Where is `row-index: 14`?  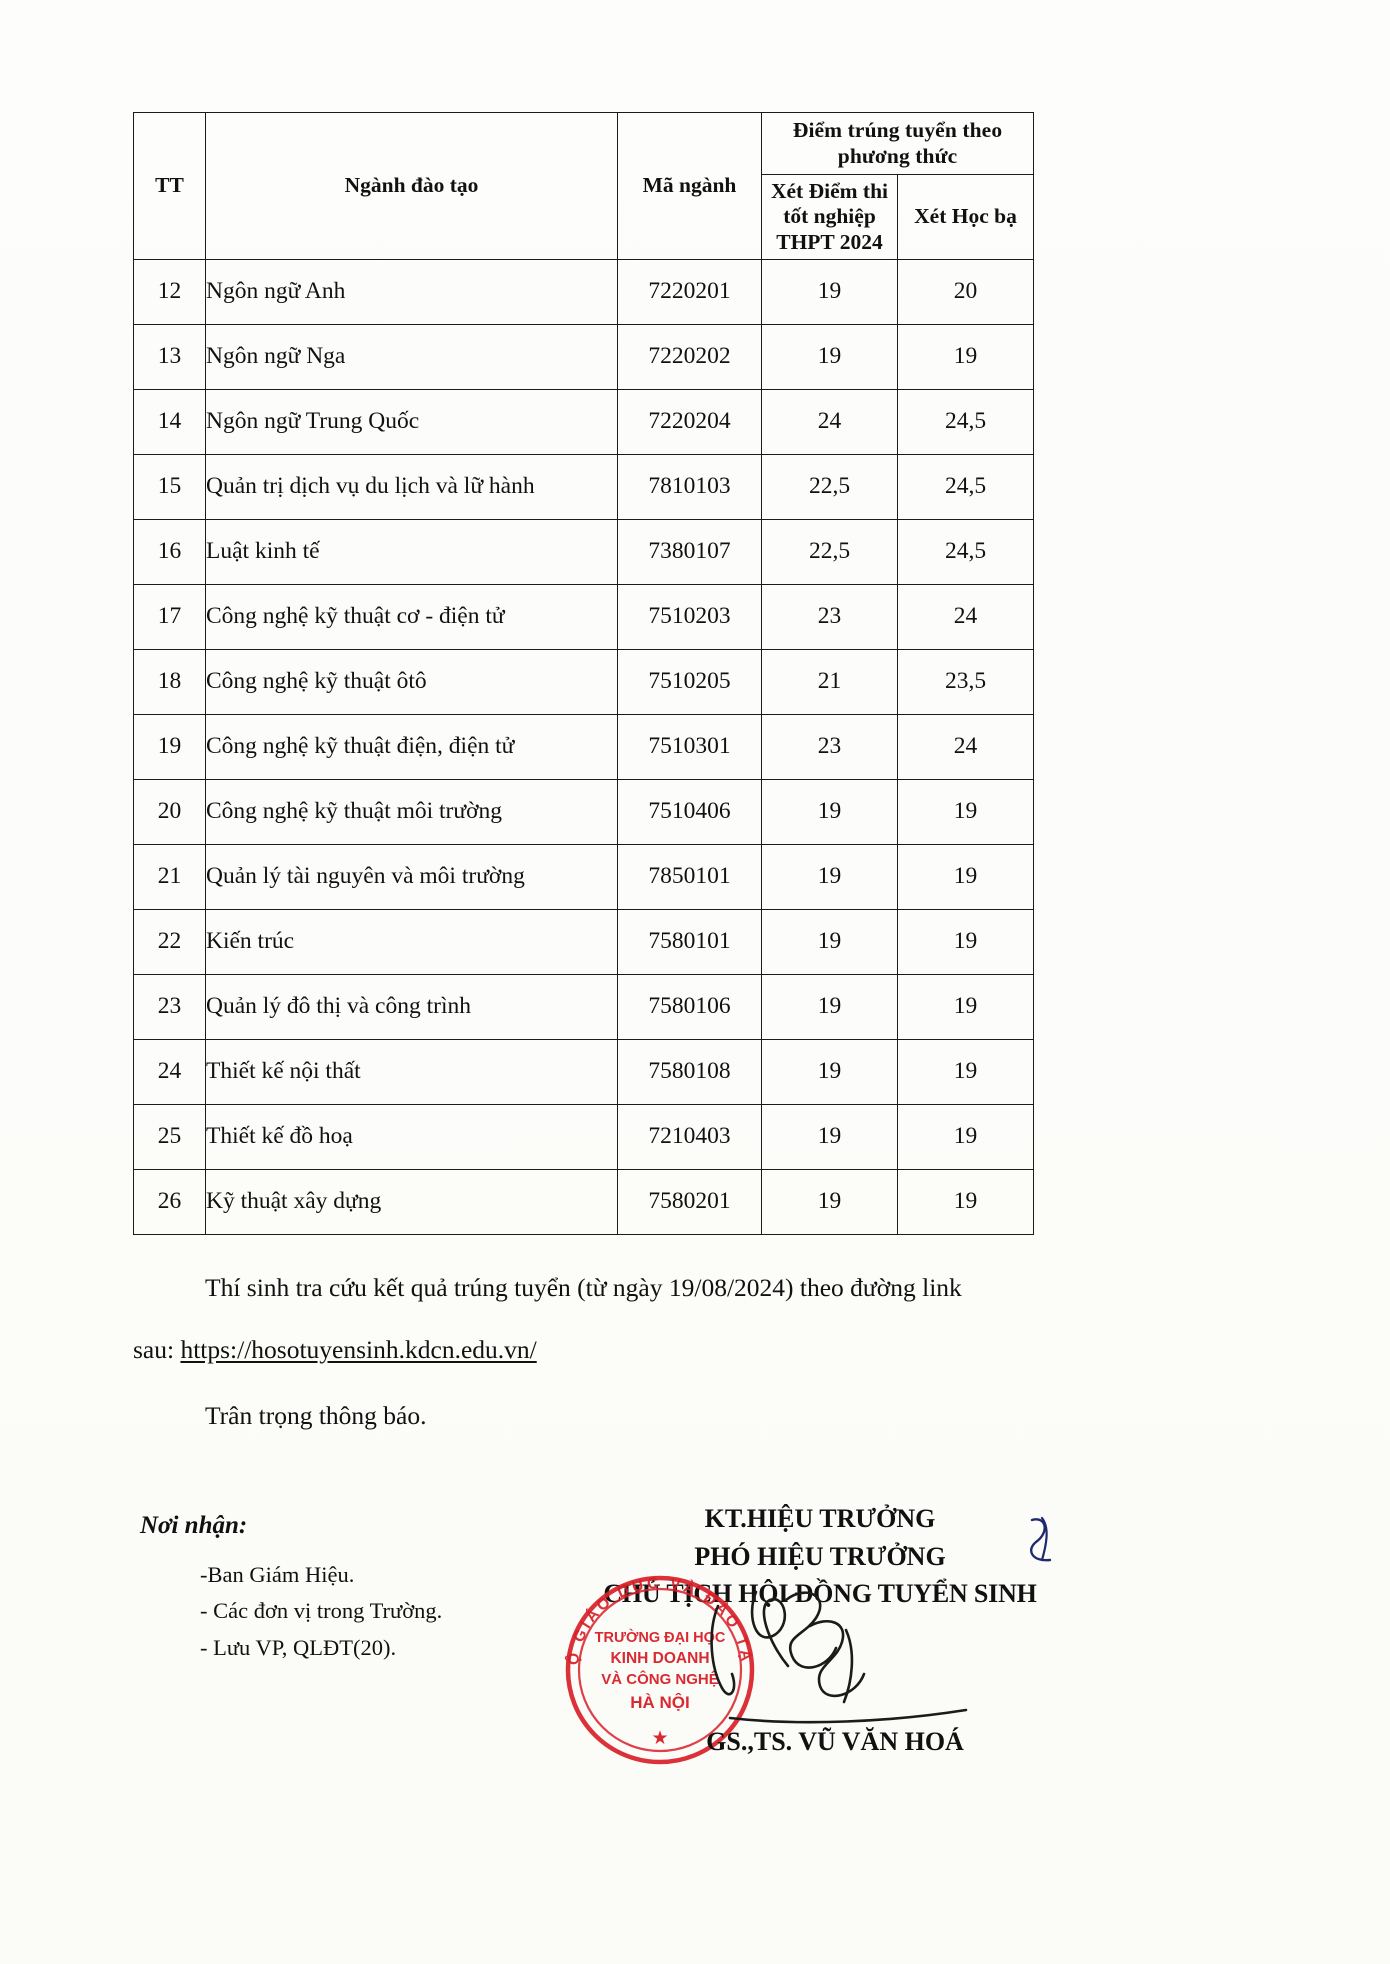
row-index: 14 is located at coordinates (169, 422).